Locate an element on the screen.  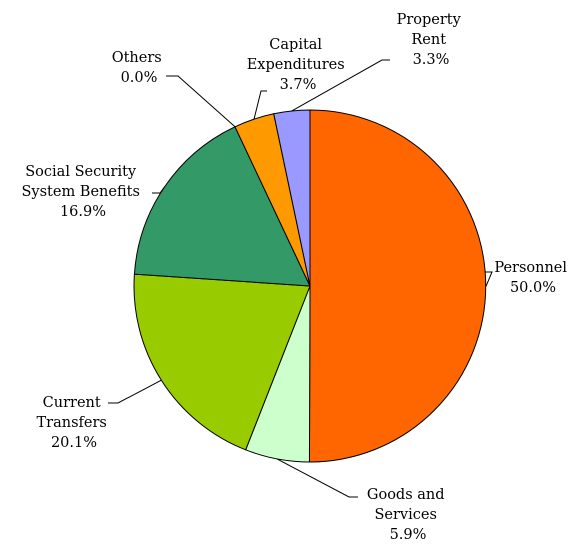
slice-label-others: Others 0.0% is located at coordinates (139, 68).